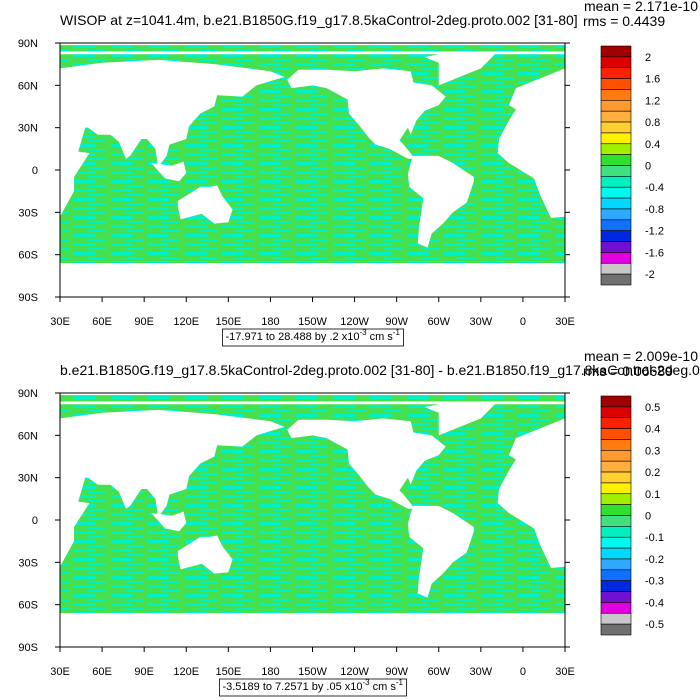 This screenshot has height=700, width=700. Describe the element at coordinates (652, 408) in the screenshot. I see `colorbar-label: 0.5` at that location.